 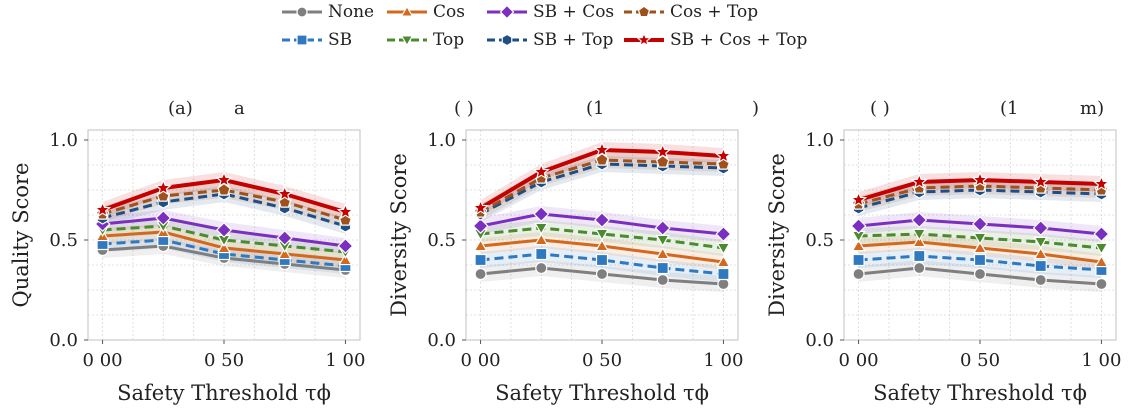 I want to click on legend-label: SB + Top, so click(x=573, y=40).